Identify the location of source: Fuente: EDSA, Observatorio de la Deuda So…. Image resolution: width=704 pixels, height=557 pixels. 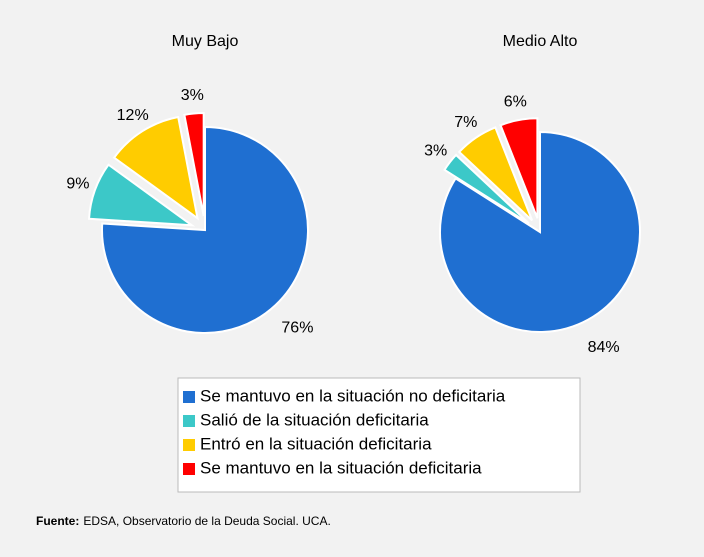
(183, 521).